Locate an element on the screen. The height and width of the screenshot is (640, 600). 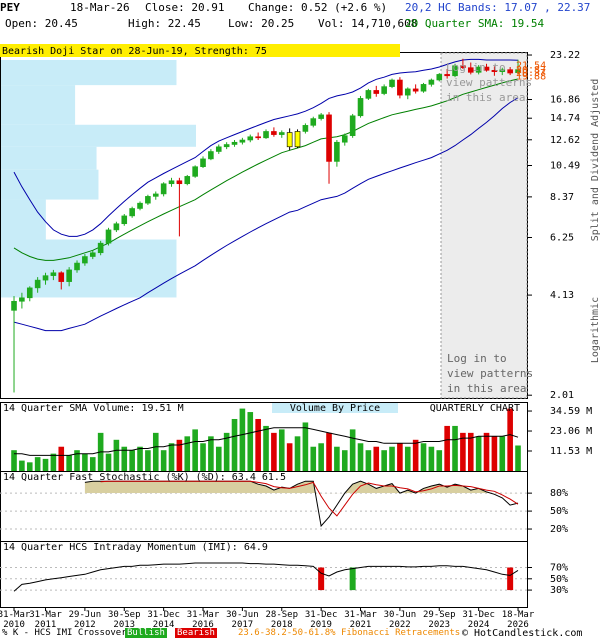
y-tick-label: 70% is located at coordinates (559, 568).